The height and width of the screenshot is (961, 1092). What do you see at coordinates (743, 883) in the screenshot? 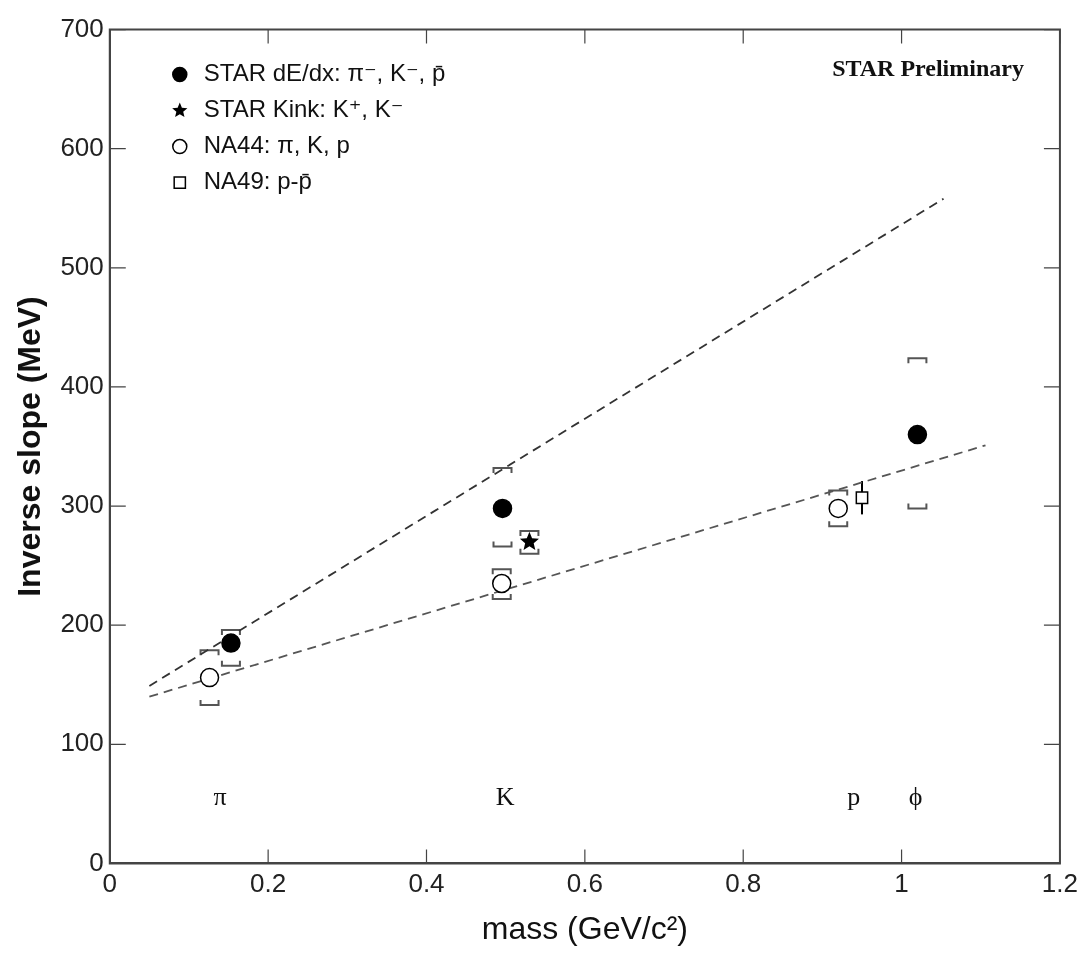
I see `x-tick-label: 0.8` at bounding box center [743, 883].